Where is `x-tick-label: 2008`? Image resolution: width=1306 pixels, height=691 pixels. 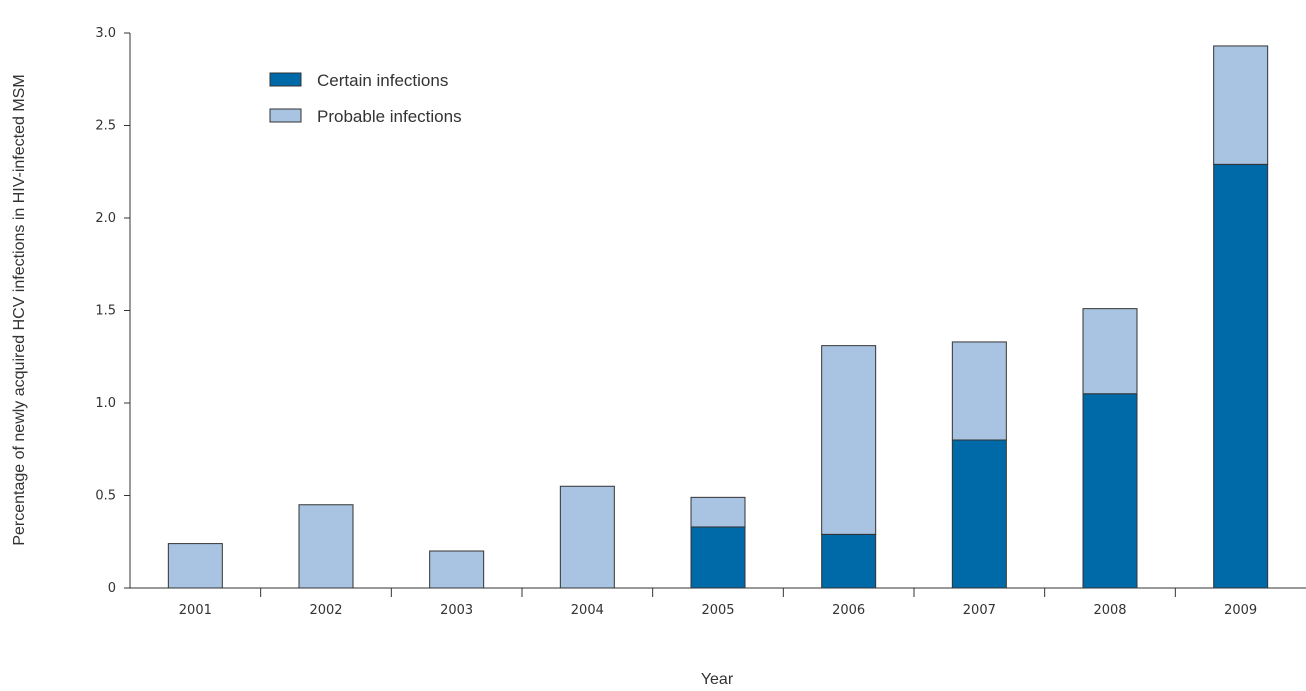
x-tick-label: 2008 is located at coordinates (1109, 610).